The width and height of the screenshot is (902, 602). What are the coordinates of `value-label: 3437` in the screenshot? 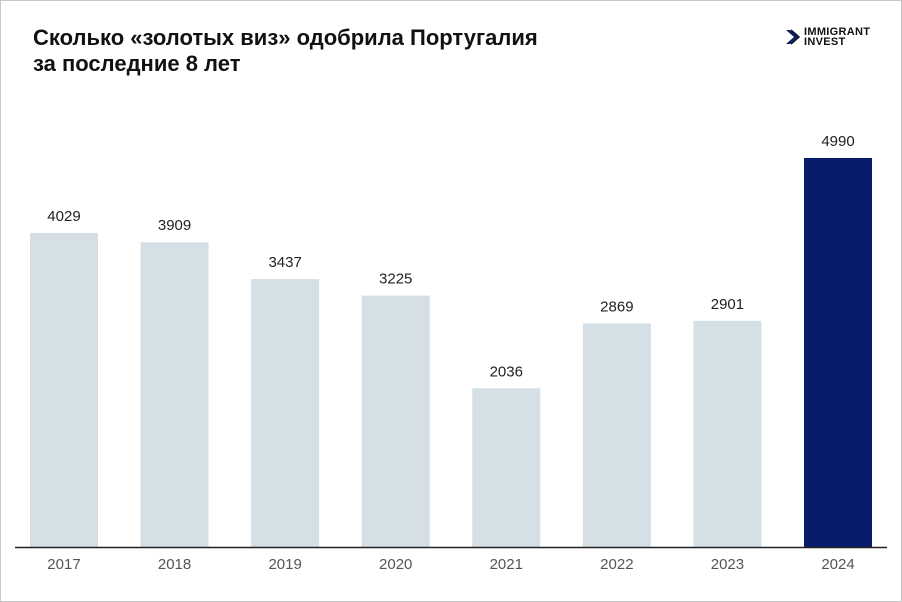 It's located at (284, 262).